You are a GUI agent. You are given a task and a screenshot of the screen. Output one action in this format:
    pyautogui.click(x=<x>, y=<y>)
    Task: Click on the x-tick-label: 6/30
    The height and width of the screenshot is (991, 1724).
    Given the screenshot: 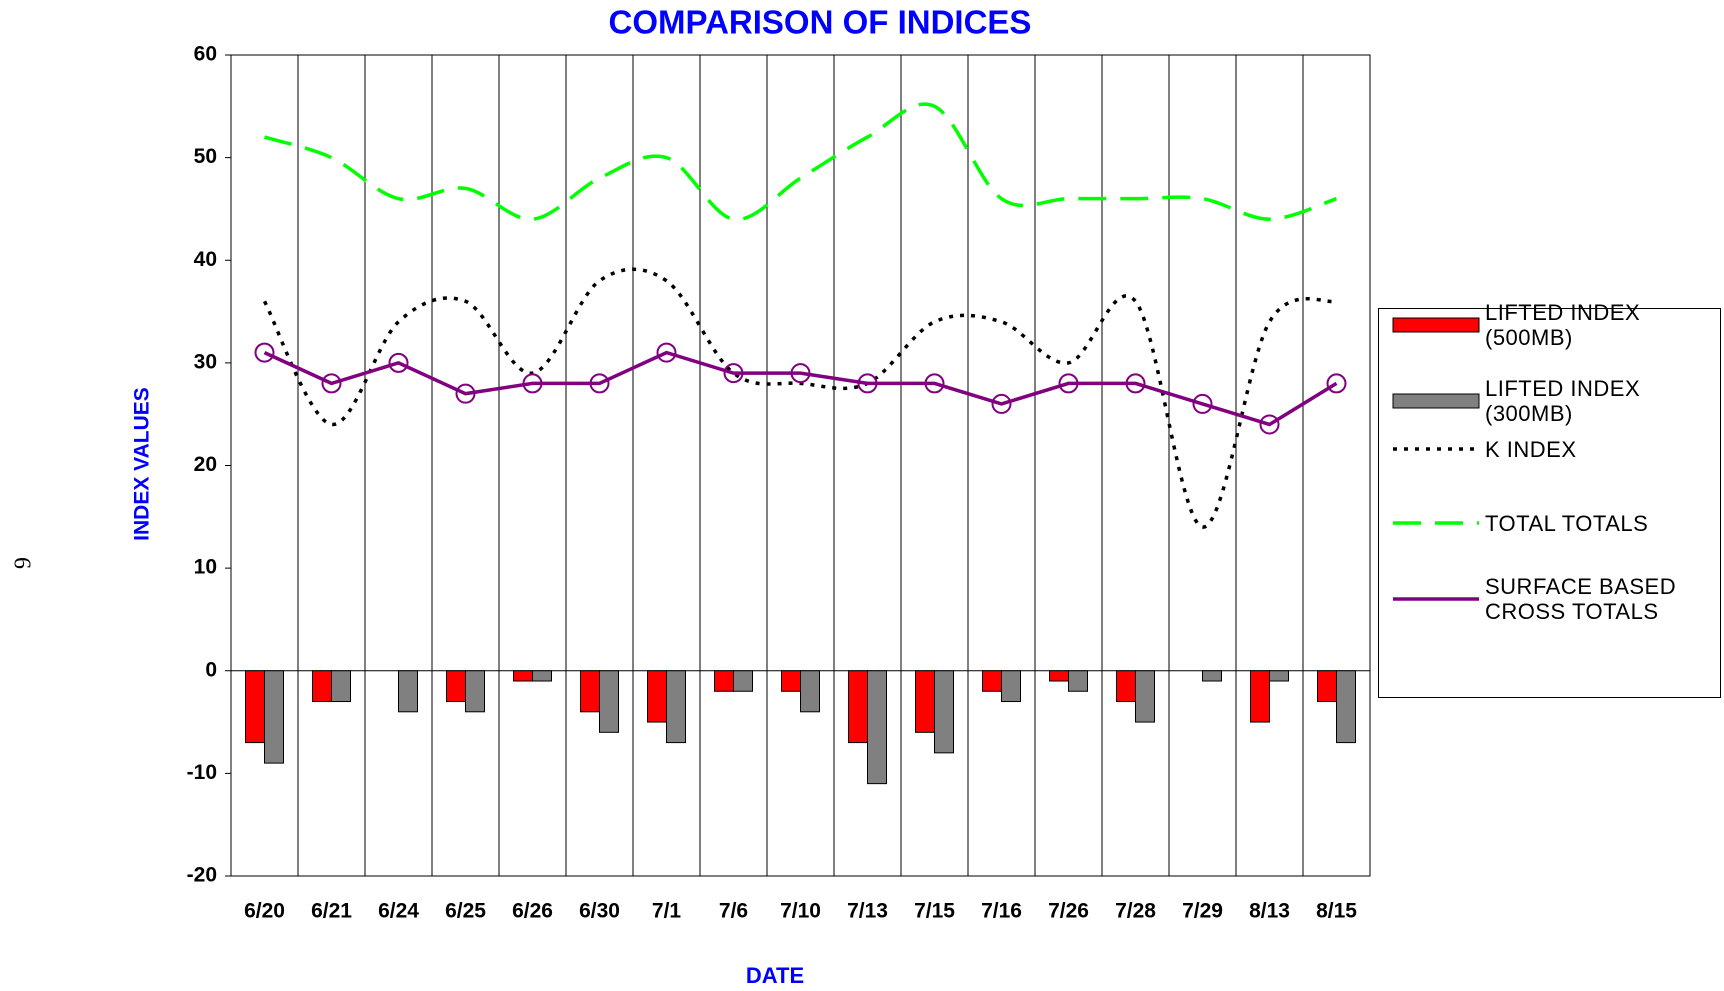 What is the action you would take?
    pyautogui.click(x=599, y=911)
    